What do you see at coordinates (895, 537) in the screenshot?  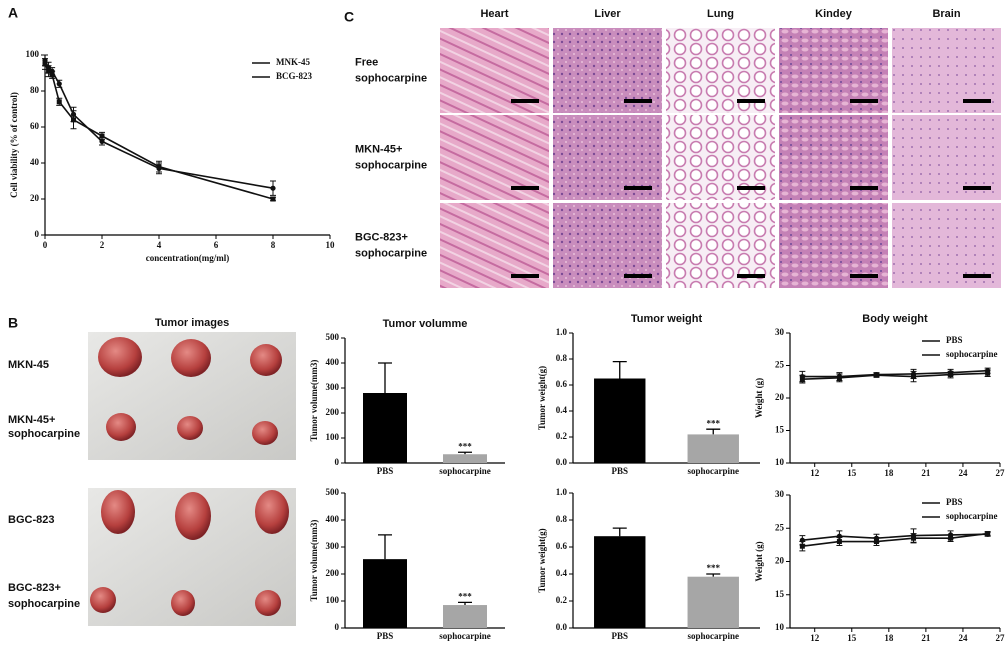 I see `series-line` at bounding box center [895, 537].